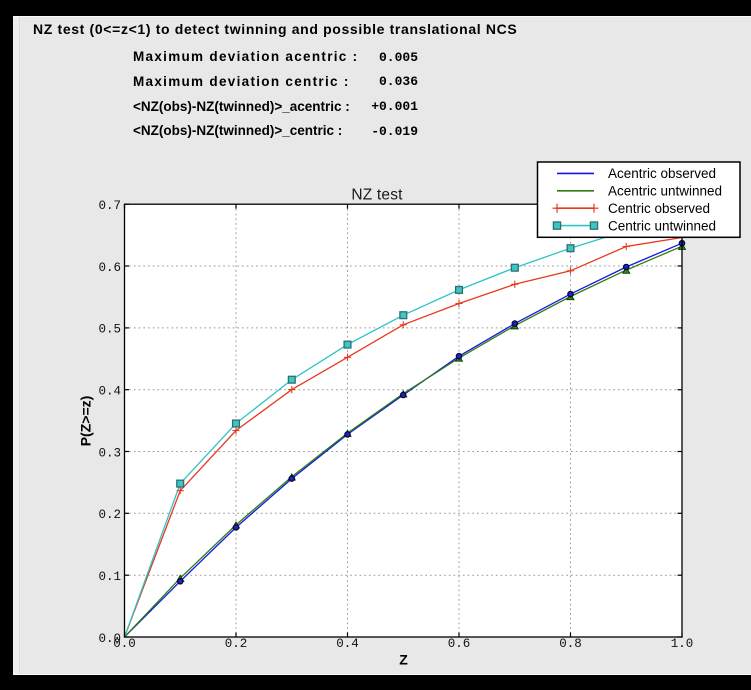  Describe the element at coordinates (109, 577) in the screenshot. I see `svg-text: 0.1` at that location.